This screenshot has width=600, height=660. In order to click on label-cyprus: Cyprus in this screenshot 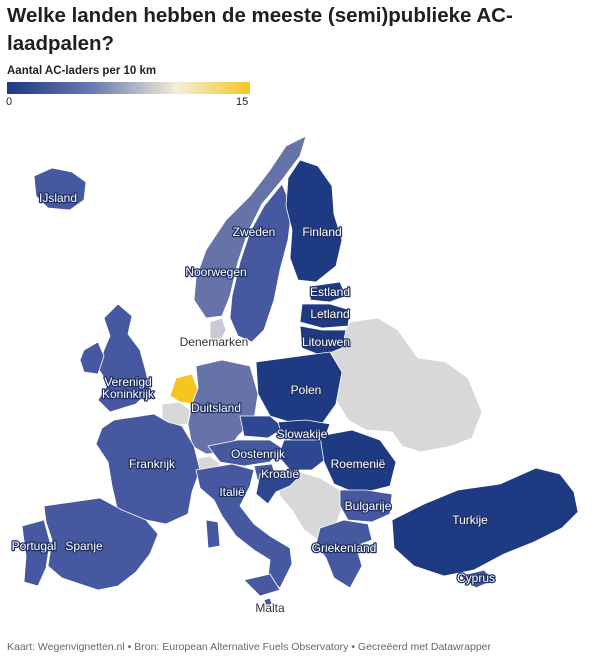, I will do `click(476, 578)`.